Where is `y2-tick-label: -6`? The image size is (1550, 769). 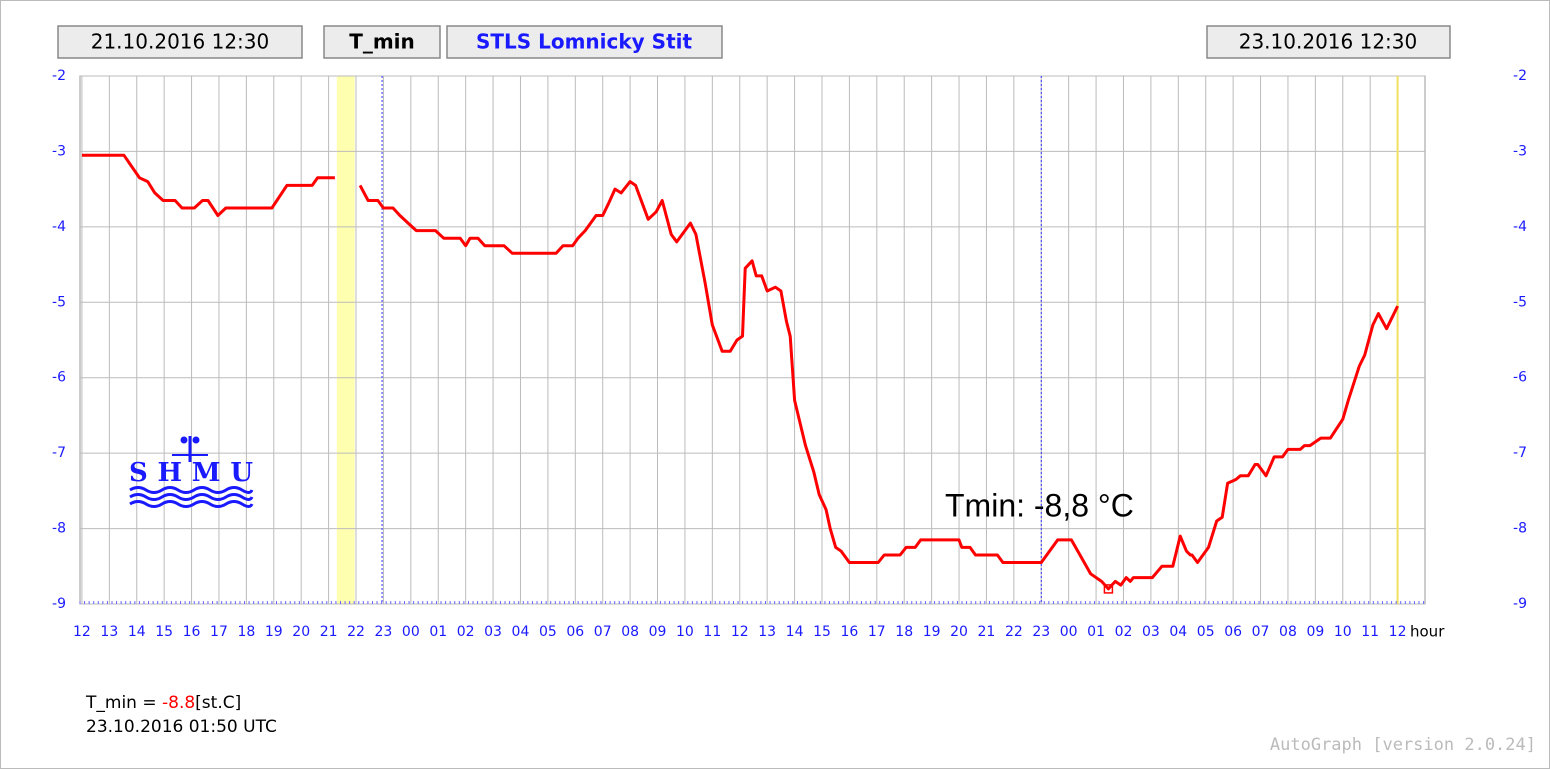 y2-tick-label: -6 is located at coordinates (1520, 378).